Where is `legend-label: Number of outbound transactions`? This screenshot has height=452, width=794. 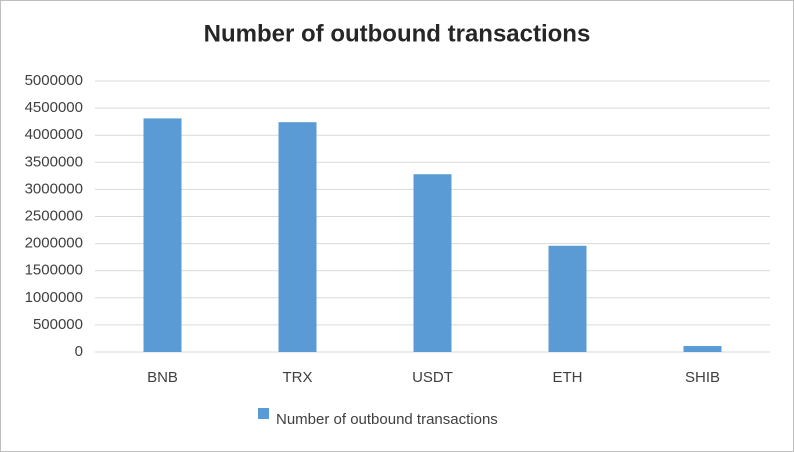
legend-label: Number of outbound transactions is located at coordinates (387, 419).